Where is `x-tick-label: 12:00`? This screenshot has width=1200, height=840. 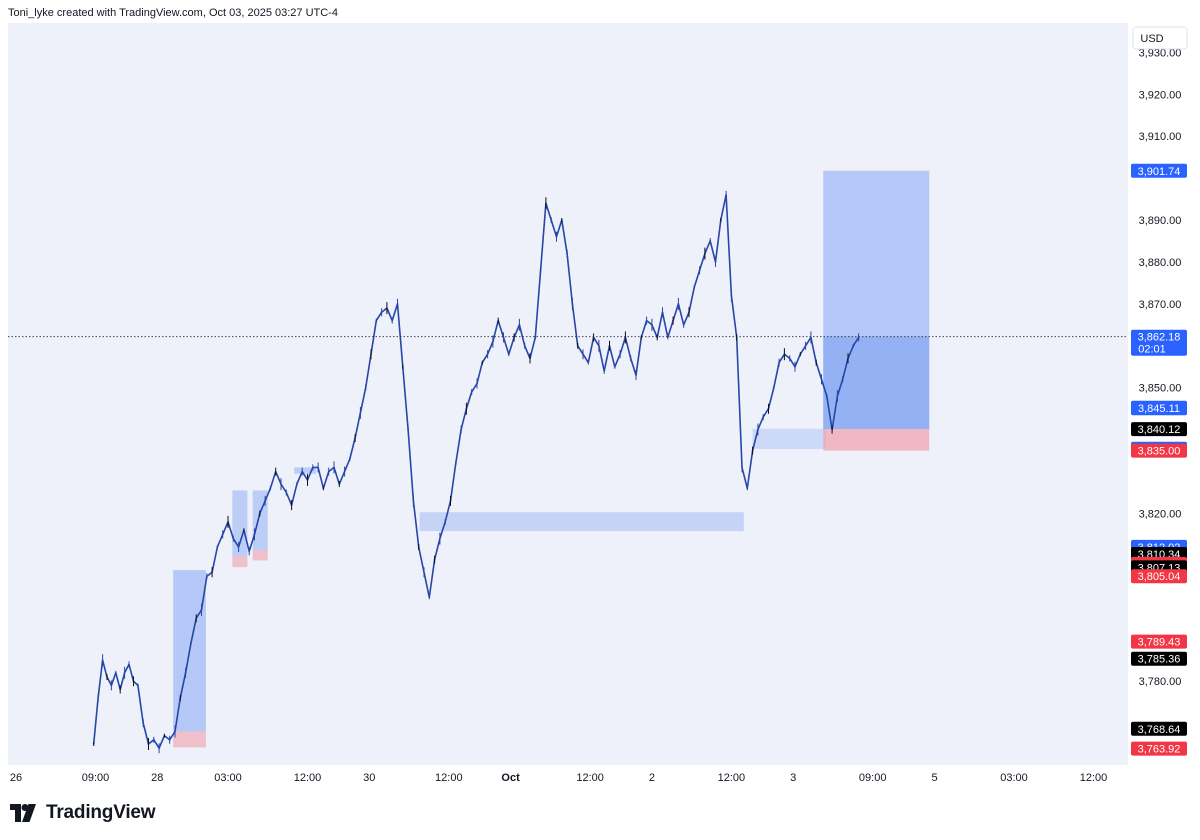 x-tick-label: 12:00 is located at coordinates (1094, 778).